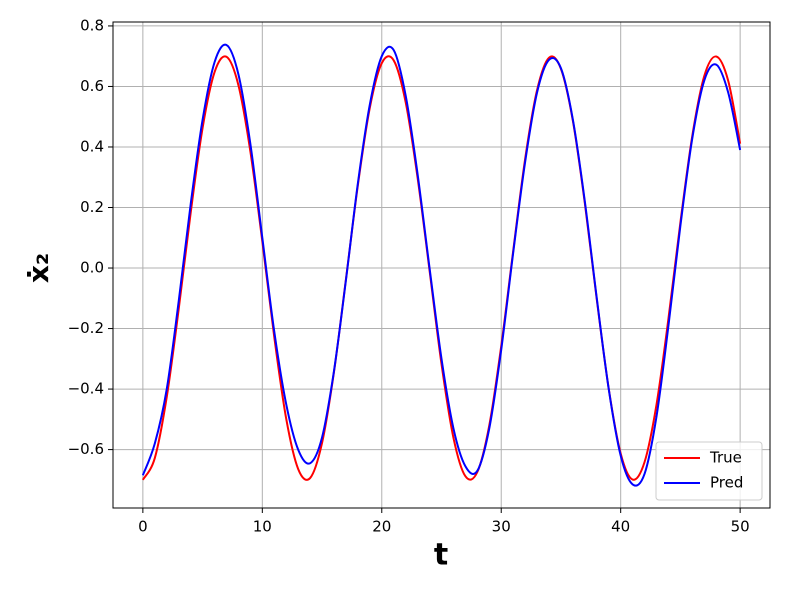 The image size is (789, 592). Describe the element at coordinates (92, 25) in the screenshot. I see `y-tick-label: 0.8` at that location.